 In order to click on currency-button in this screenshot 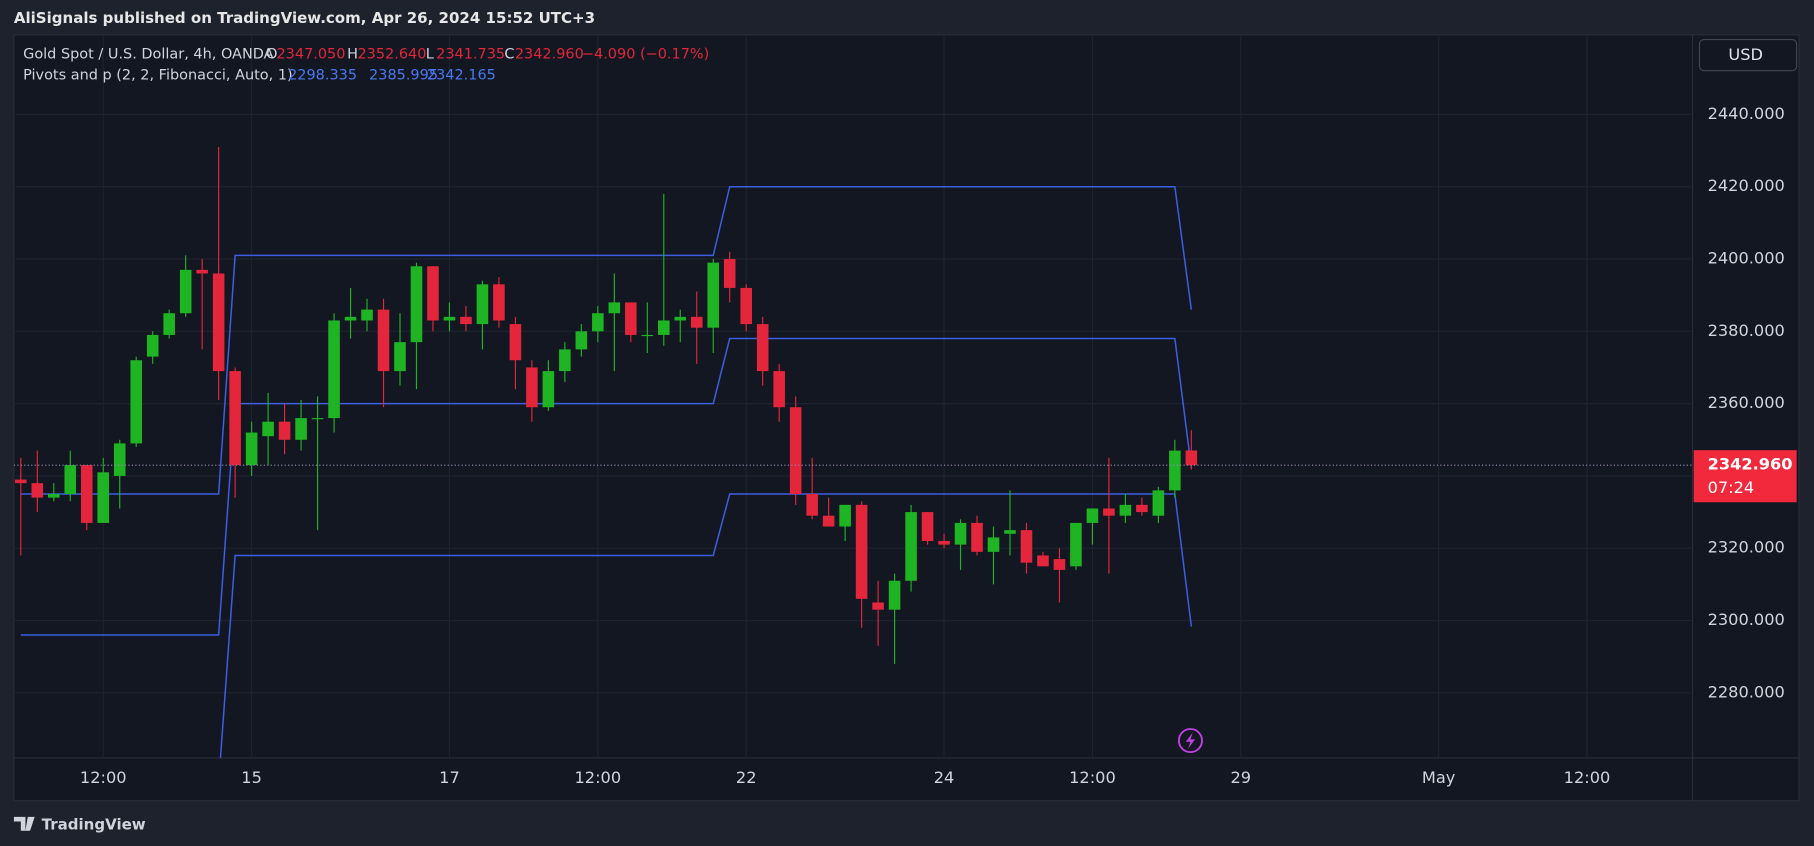, I will do `click(1748, 55)`.